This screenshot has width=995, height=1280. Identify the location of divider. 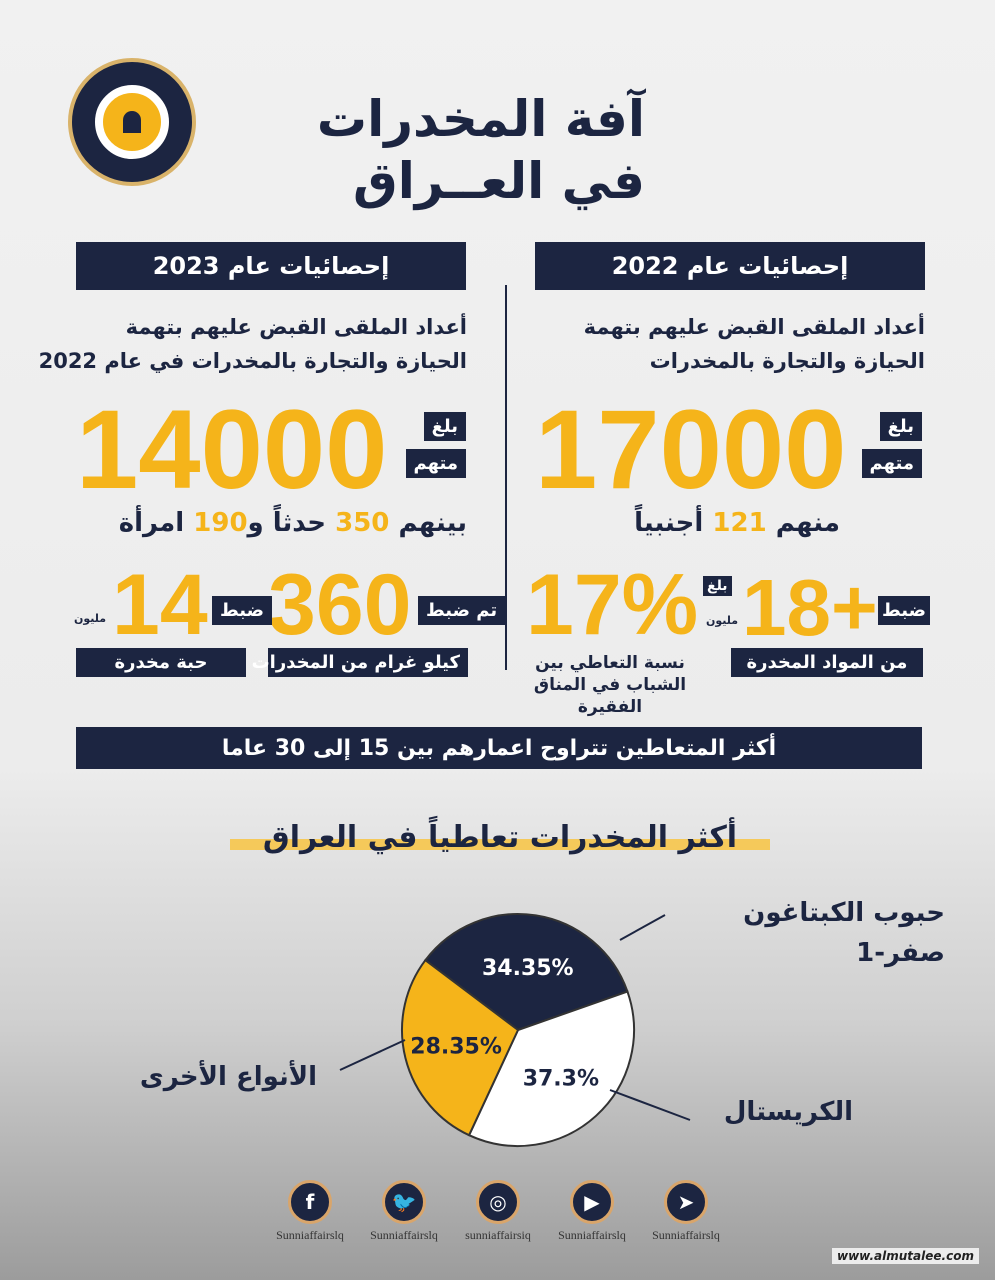
(506, 477).